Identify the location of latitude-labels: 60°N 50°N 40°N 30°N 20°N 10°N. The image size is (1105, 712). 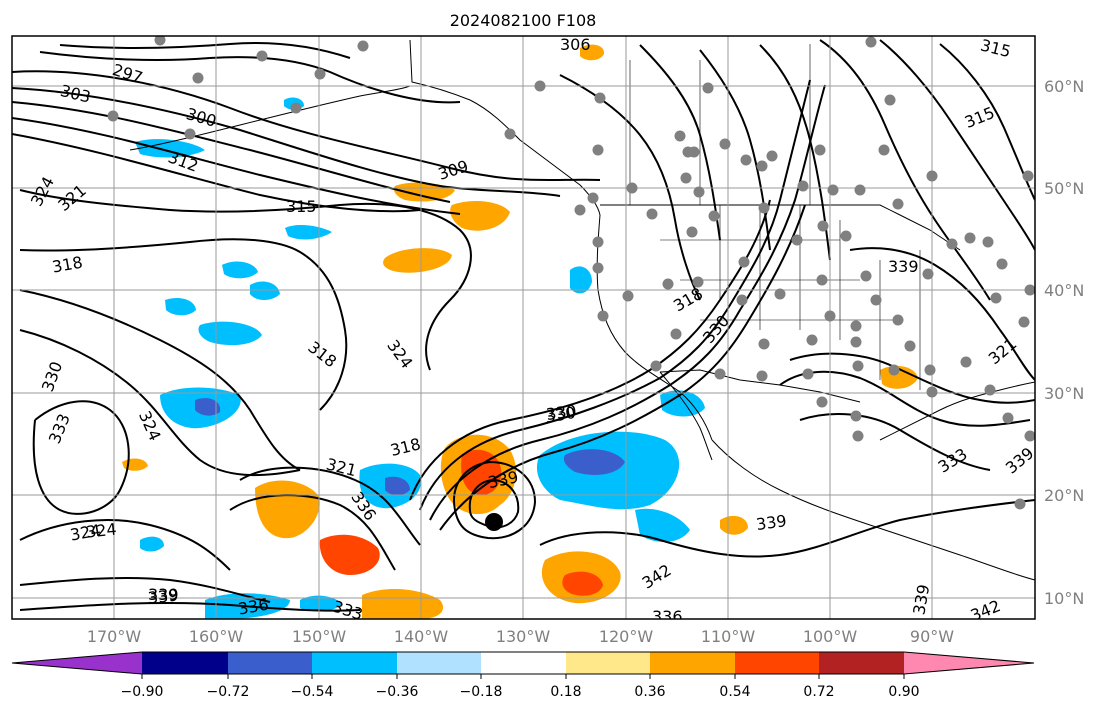
(1064, 342).